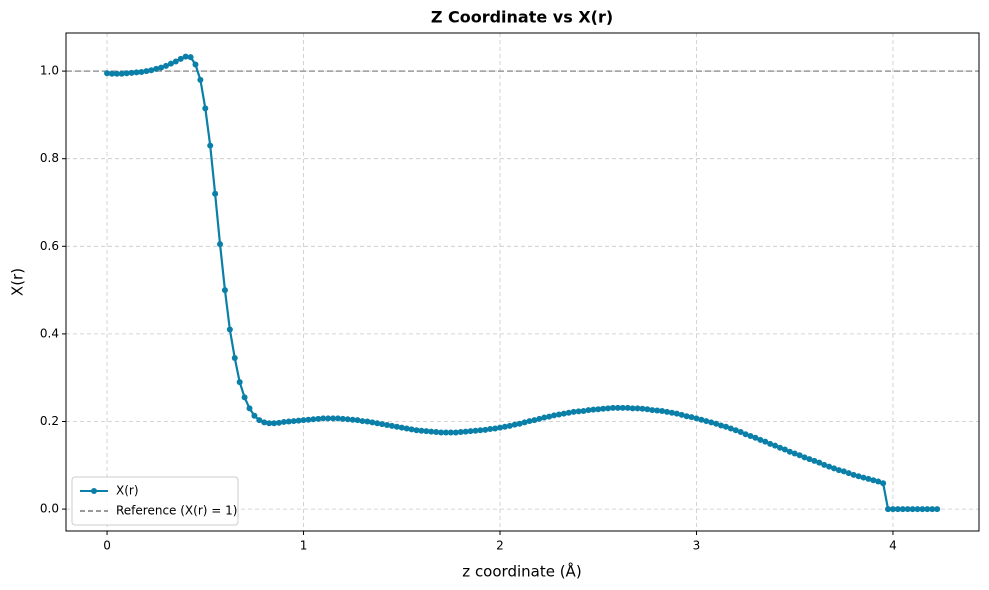 The height and width of the screenshot is (590, 989). Describe the element at coordinates (155, 501) in the screenshot. I see `legend-box` at that location.